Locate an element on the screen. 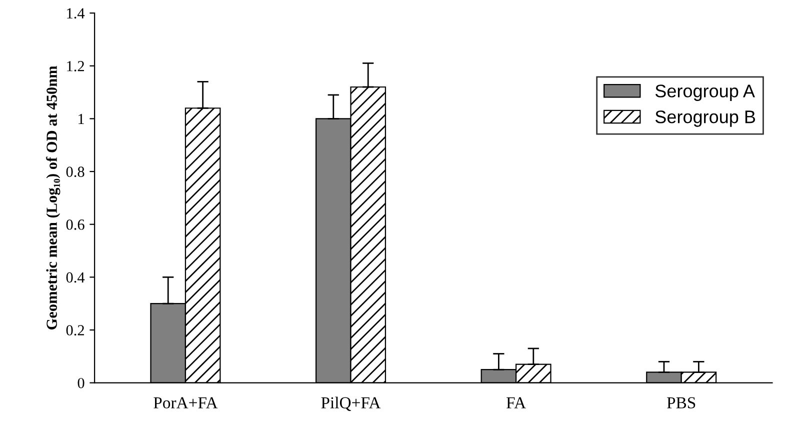  y-tick-label: 0.8 is located at coordinates (75, 172).